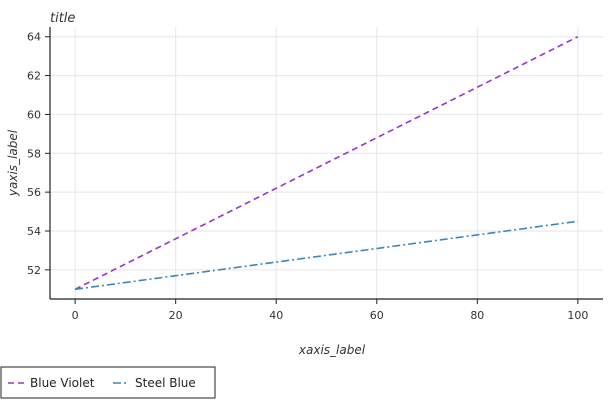 This screenshot has width=616, height=405. I want to click on series-line-steel-blue, so click(326, 255).